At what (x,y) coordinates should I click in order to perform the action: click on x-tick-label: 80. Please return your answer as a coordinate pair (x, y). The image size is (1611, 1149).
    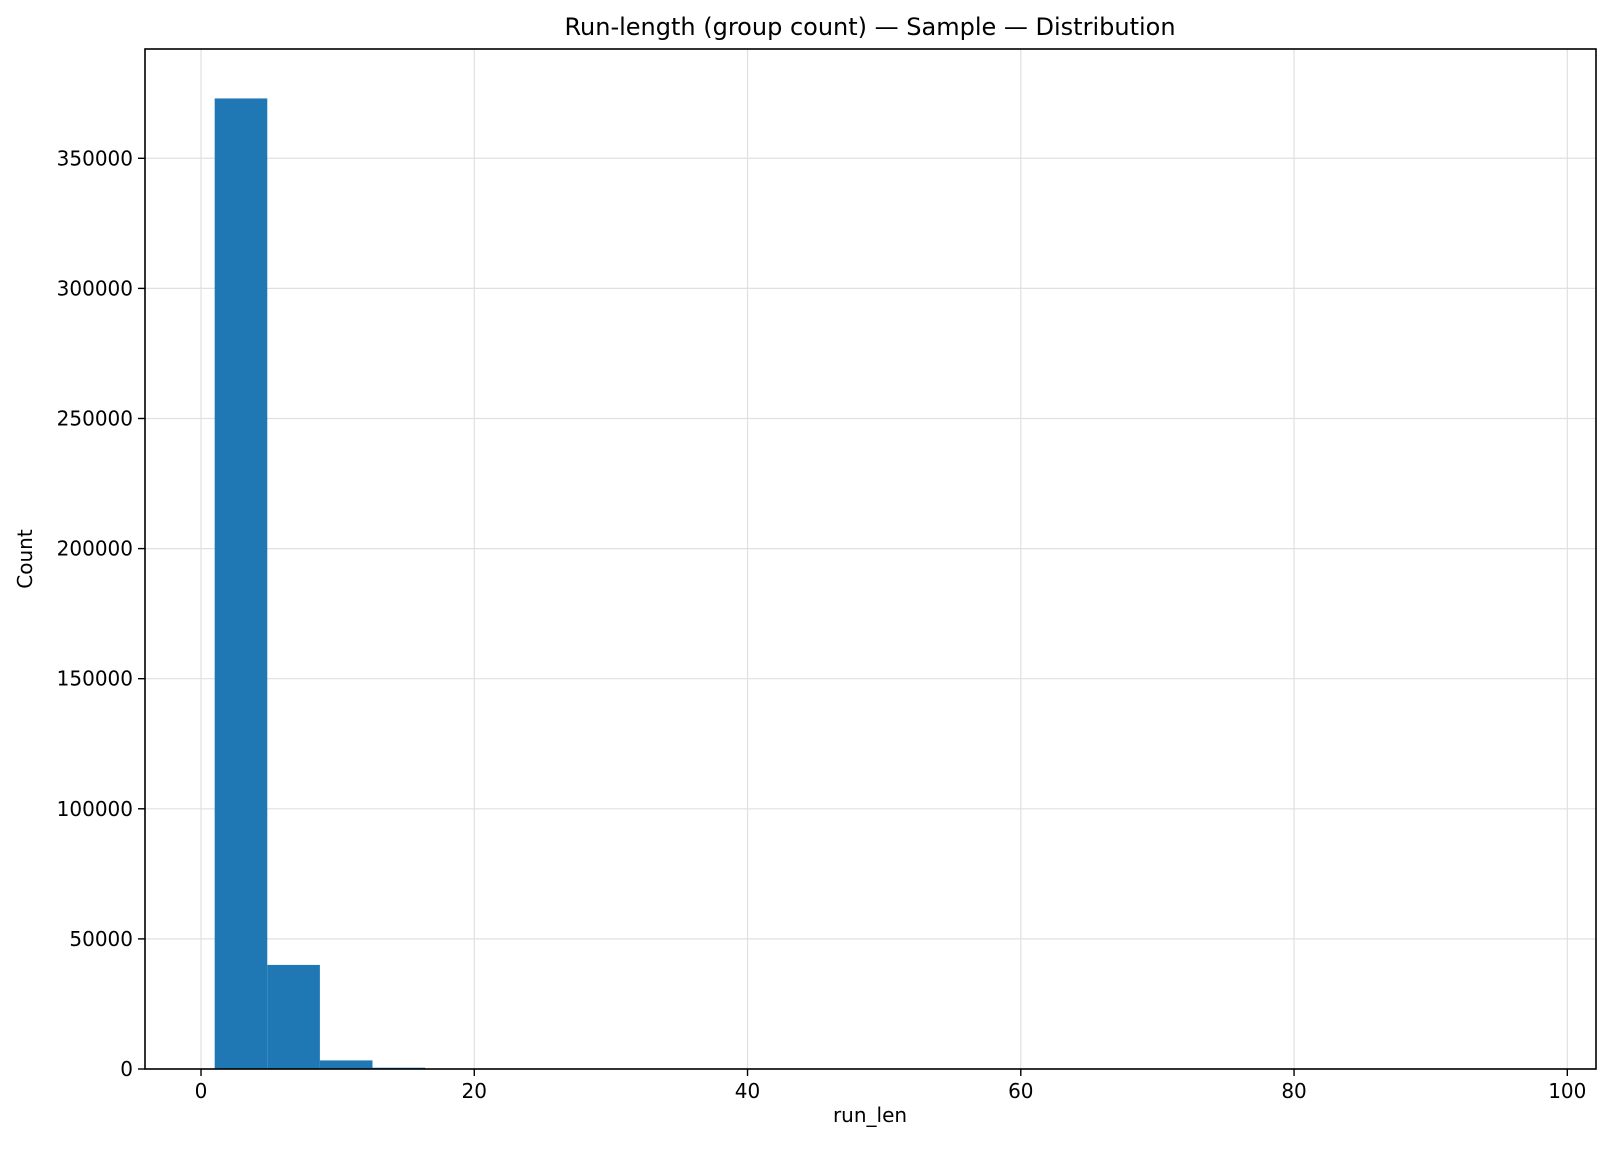
    Looking at the image, I should click on (1293, 1091).